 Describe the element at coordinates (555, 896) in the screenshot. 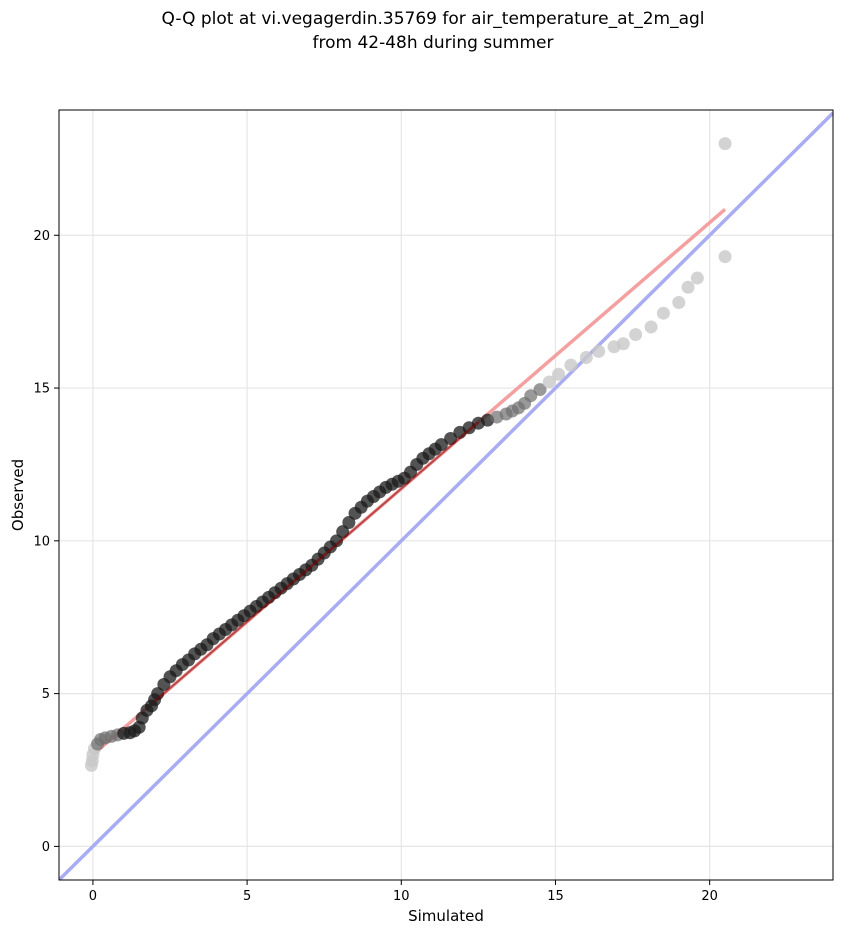

I see `x-tick-label: 15` at that location.